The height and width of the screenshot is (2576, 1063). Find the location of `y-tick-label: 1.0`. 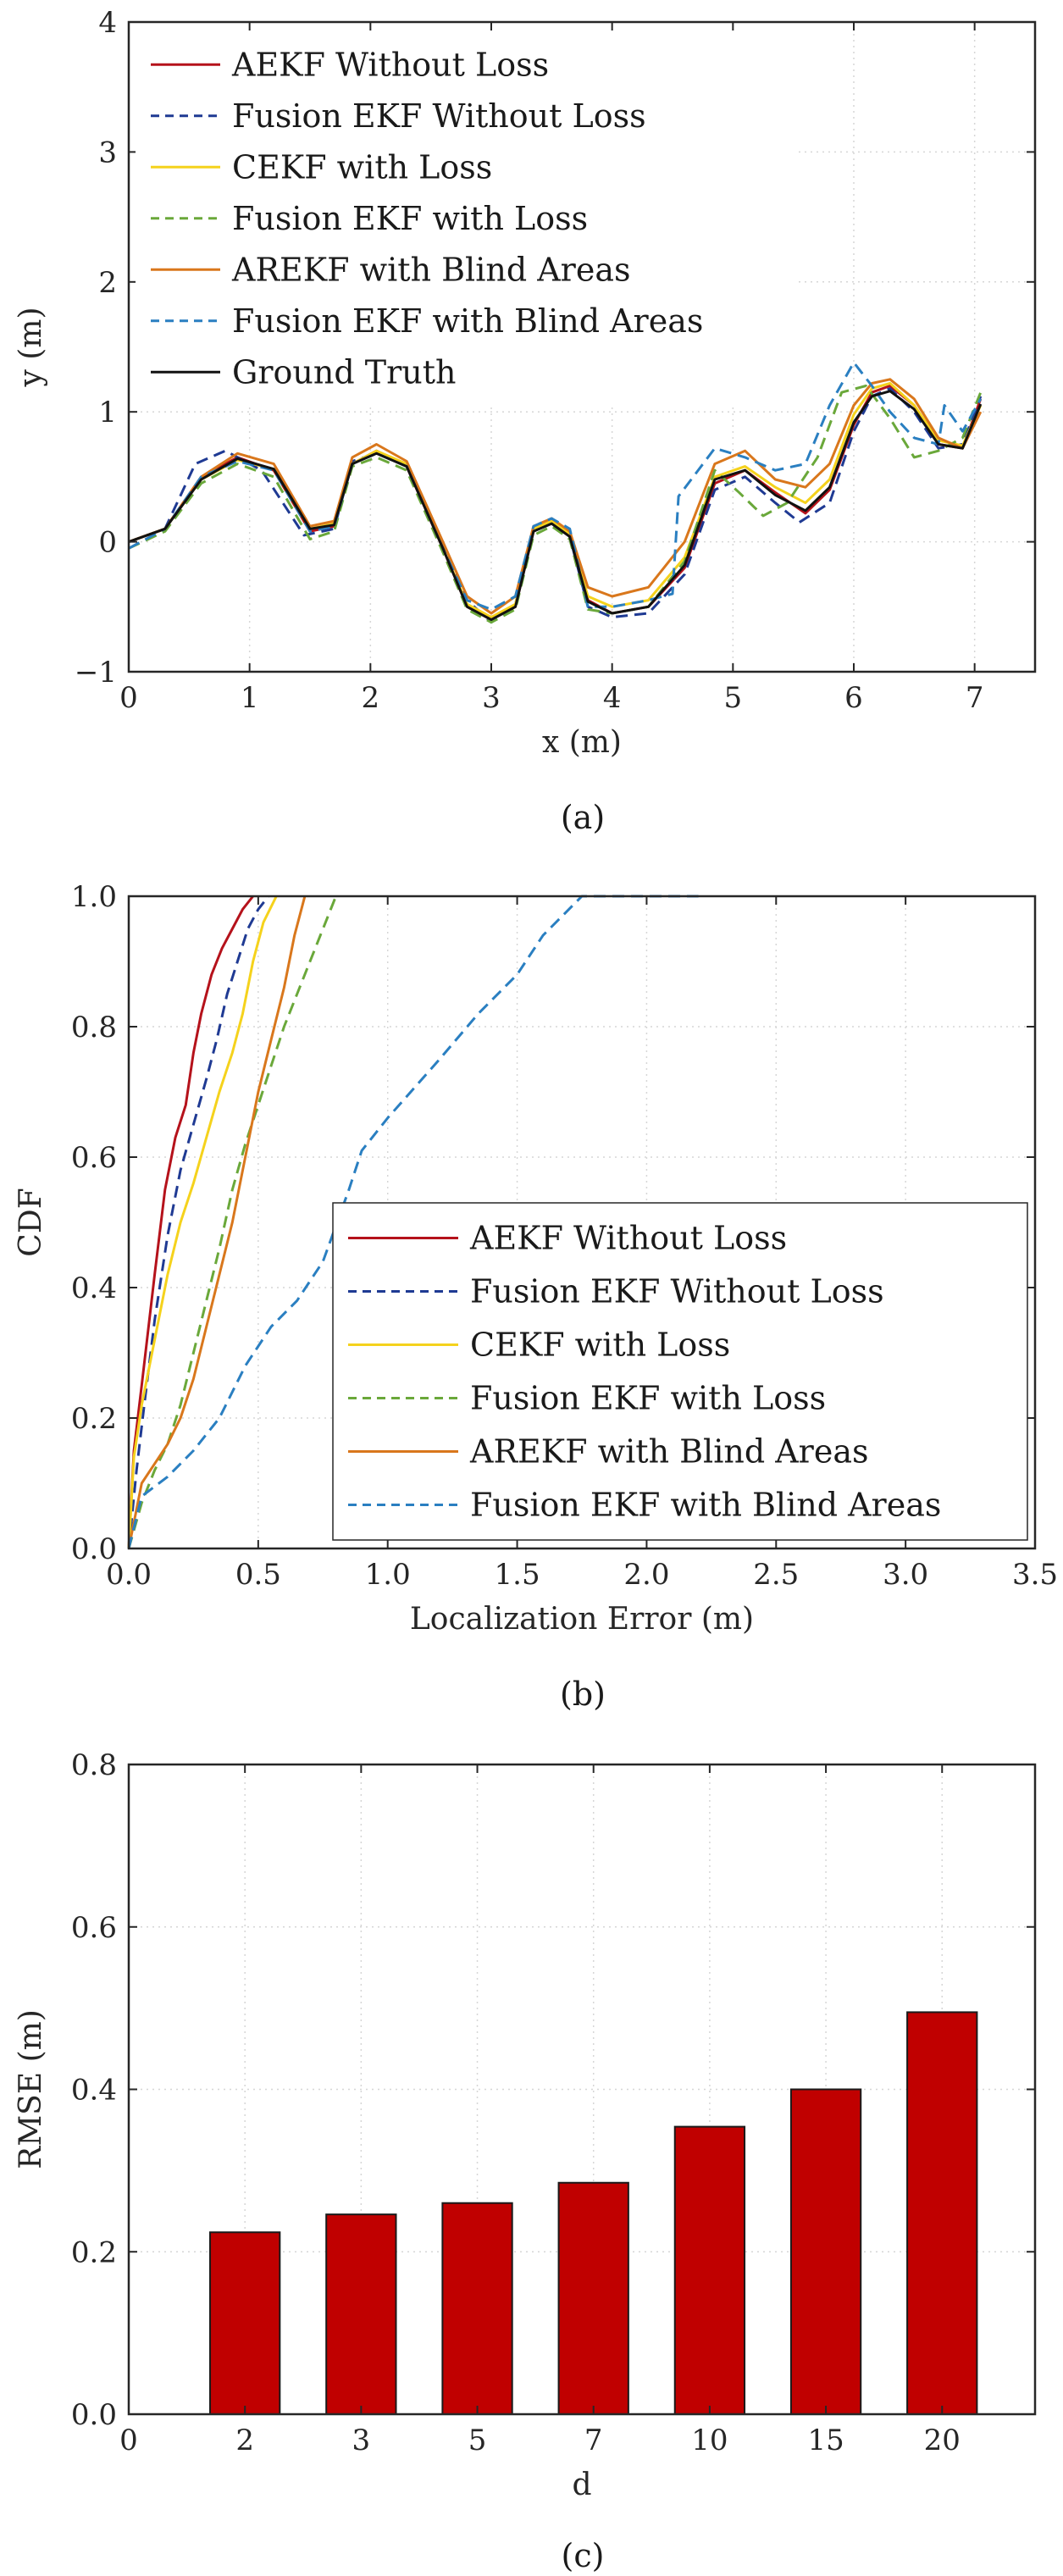

y-tick-label: 1.0 is located at coordinates (94, 897).